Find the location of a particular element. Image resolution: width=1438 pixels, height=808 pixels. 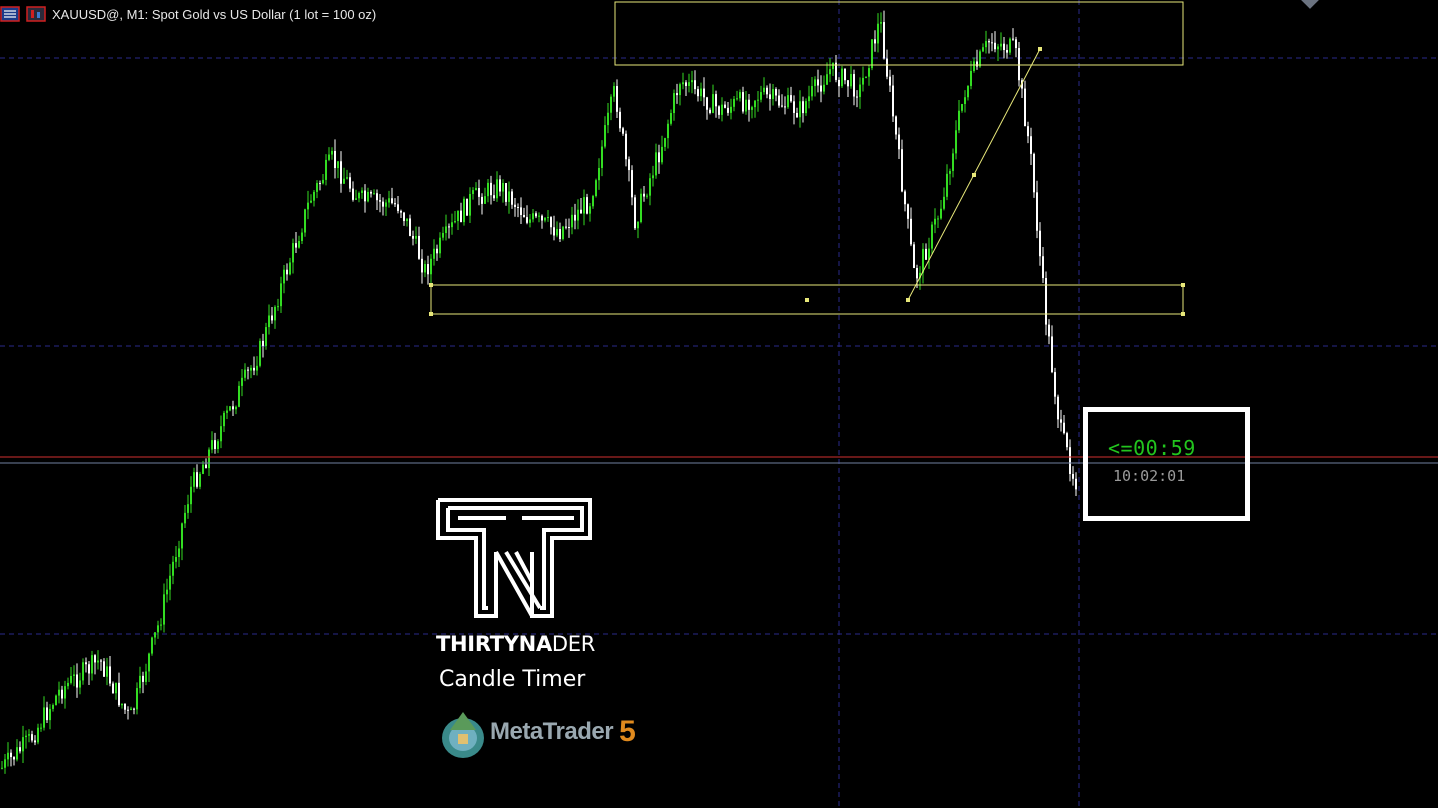

chart-window-icon is located at coordinates (10, 14).